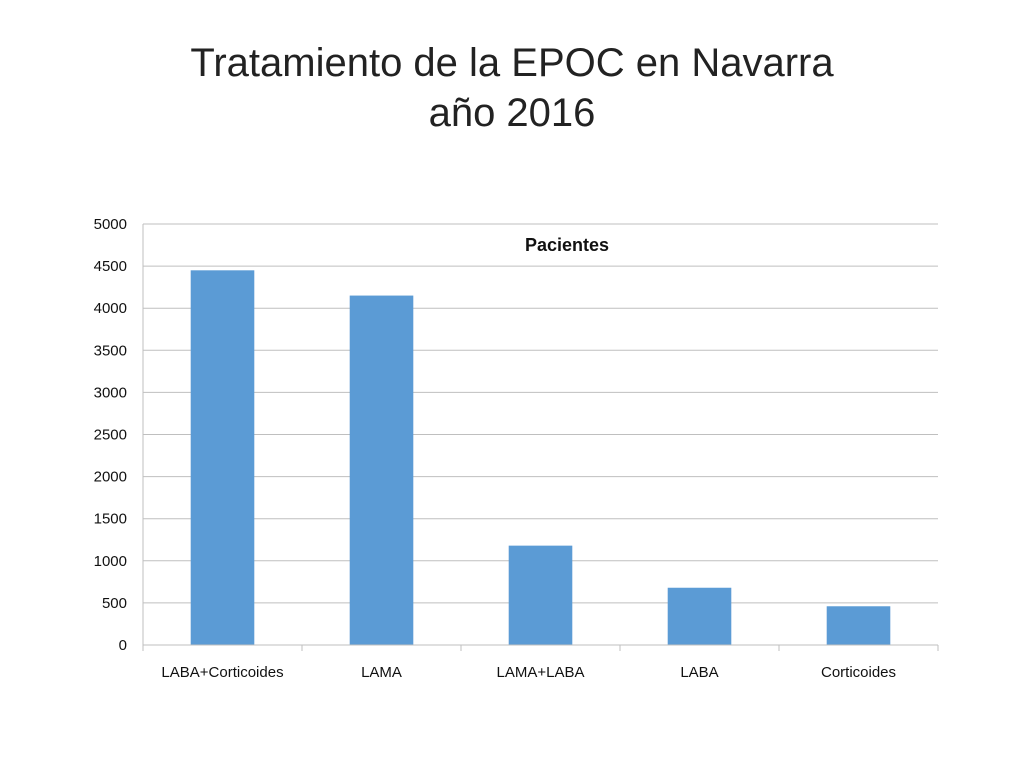 The height and width of the screenshot is (768, 1024). Describe the element at coordinates (699, 672) in the screenshot. I see `x-tick-label: LABA` at that location.